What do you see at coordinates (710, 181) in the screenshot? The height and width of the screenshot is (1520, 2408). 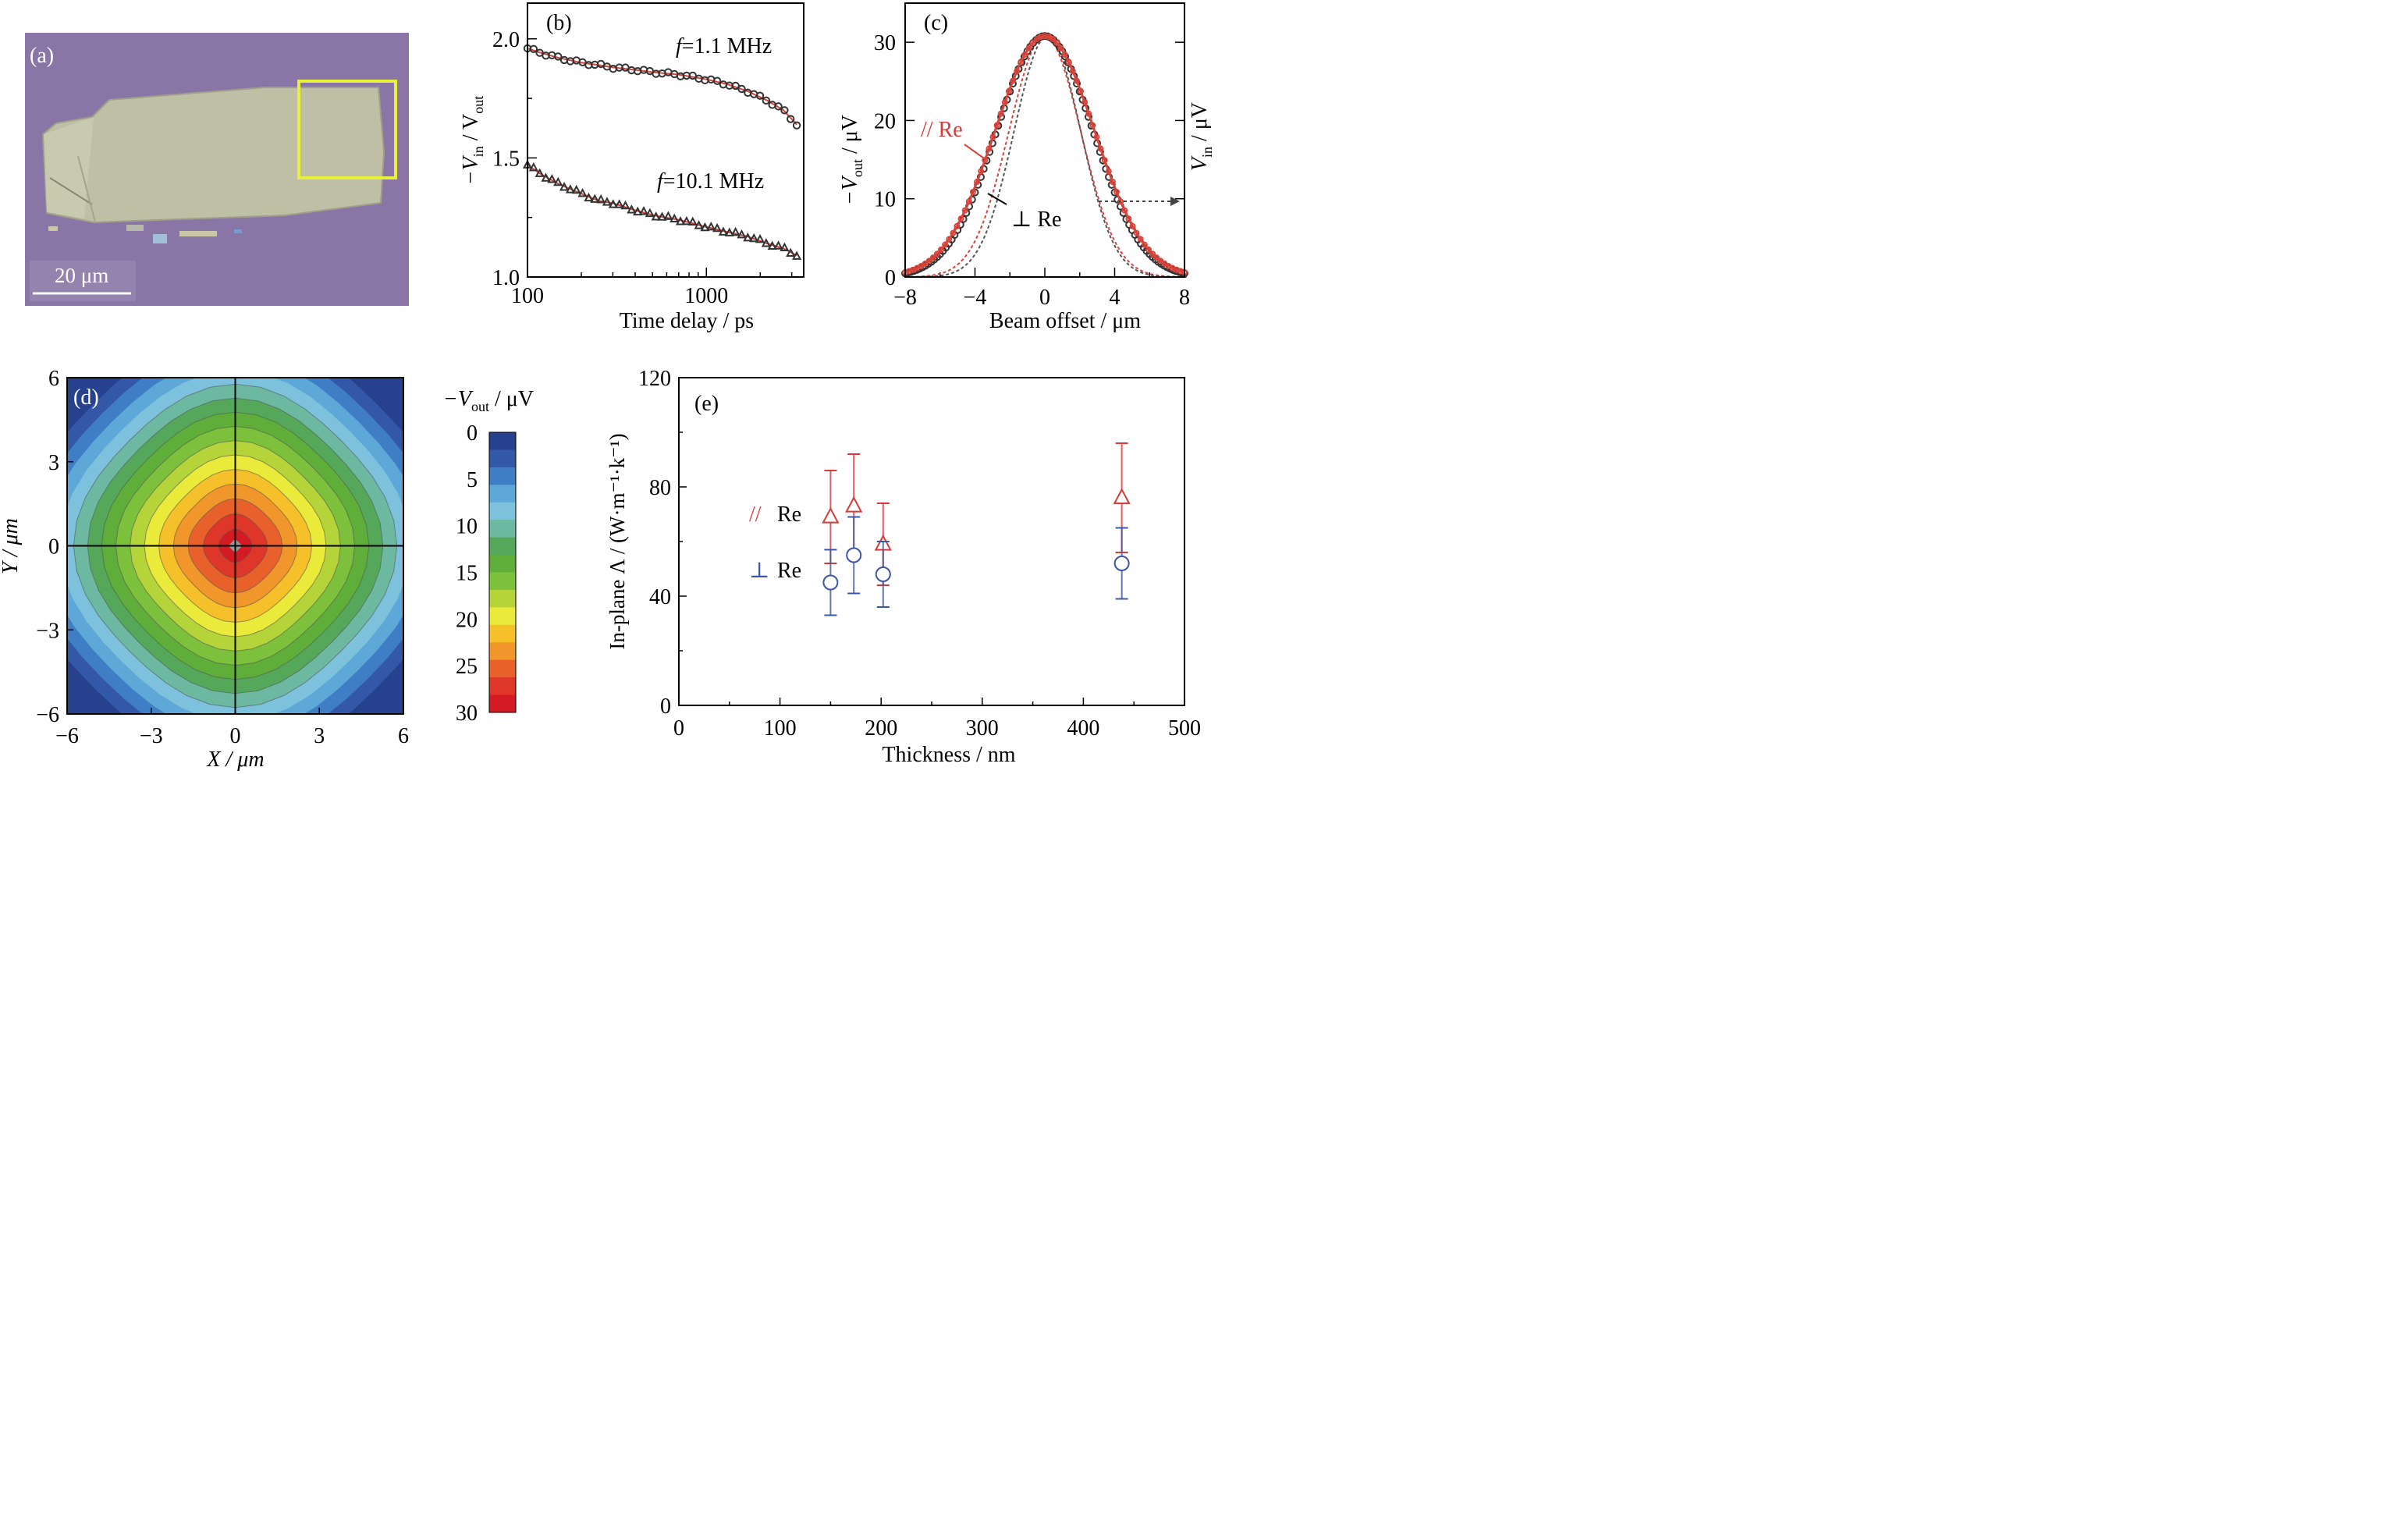 I see `chart-b-series-2-label: f=10.1 MHz` at bounding box center [710, 181].